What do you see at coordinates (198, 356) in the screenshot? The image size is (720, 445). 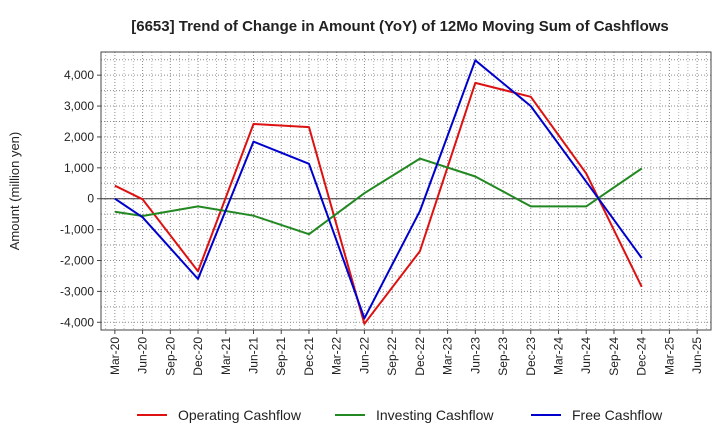 I see `x-tick-label: Dec-20` at bounding box center [198, 356].